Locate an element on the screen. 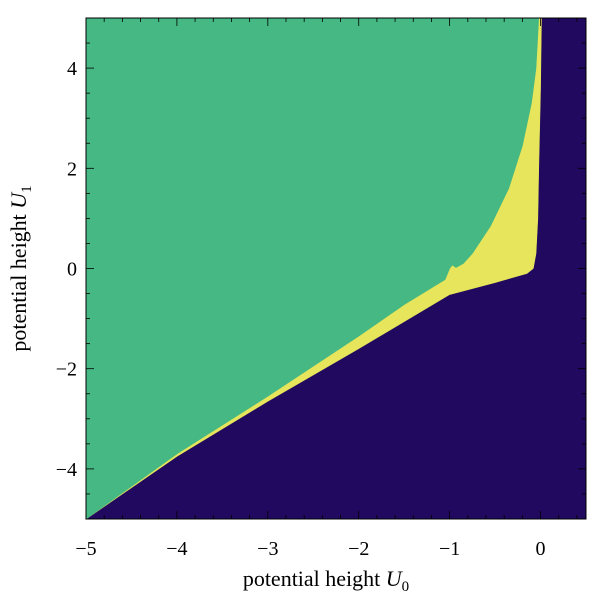 The image size is (595, 593). x-axis-label: potential height U0 is located at coordinates (326, 579).